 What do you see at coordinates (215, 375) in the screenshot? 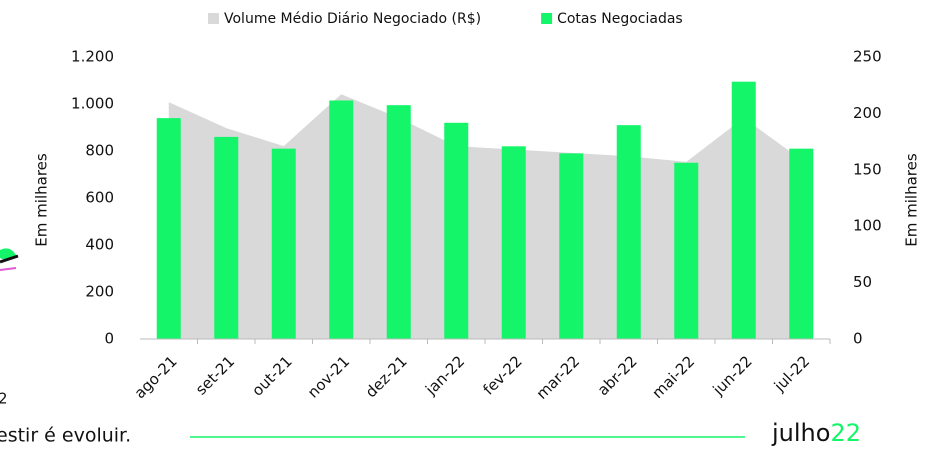
I see `x-tick-label: set-21` at bounding box center [215, 375].